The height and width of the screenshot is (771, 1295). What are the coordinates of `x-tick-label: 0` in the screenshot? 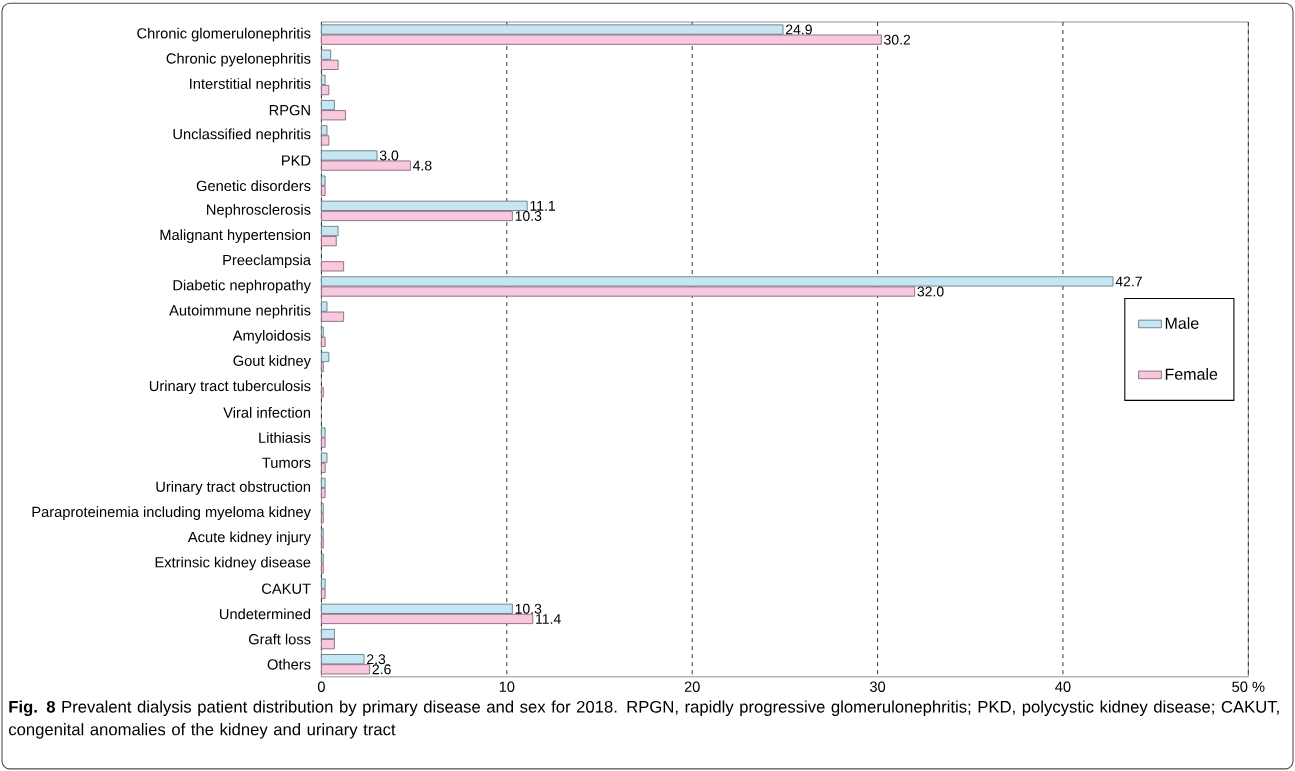 It's located at (321, 687).